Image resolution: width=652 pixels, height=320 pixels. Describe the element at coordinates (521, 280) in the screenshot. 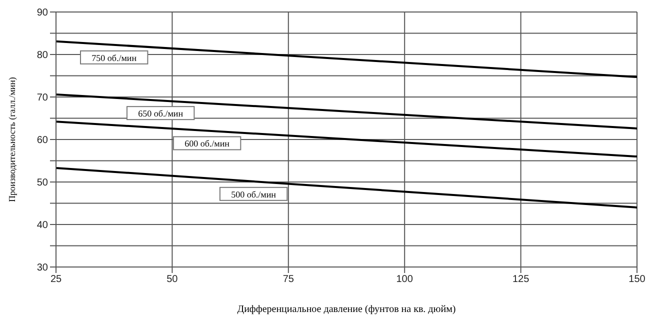

I see `x-tick-label: 125` at that location.